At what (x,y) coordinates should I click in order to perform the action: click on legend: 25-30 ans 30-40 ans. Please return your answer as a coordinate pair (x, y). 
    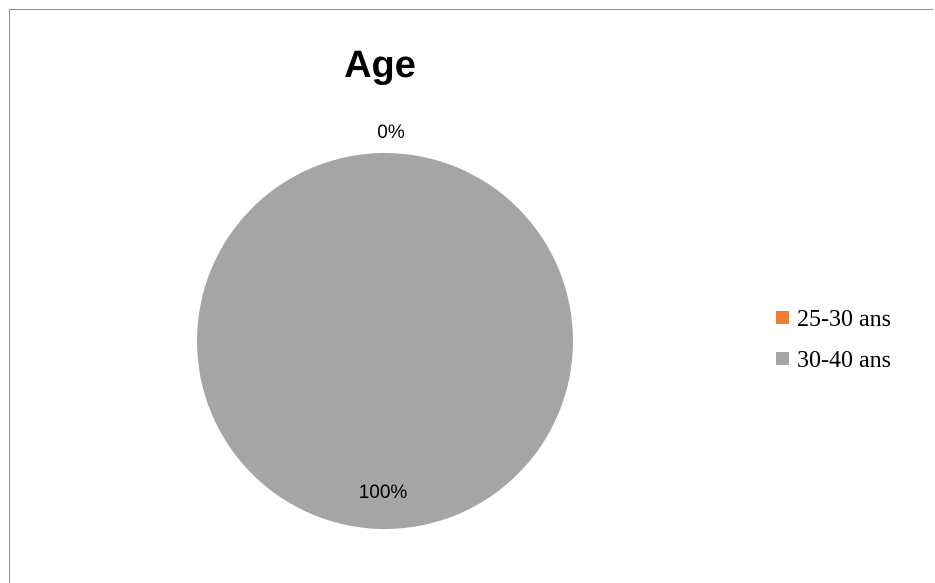
    Looking at the image, I should click on (833, 339).